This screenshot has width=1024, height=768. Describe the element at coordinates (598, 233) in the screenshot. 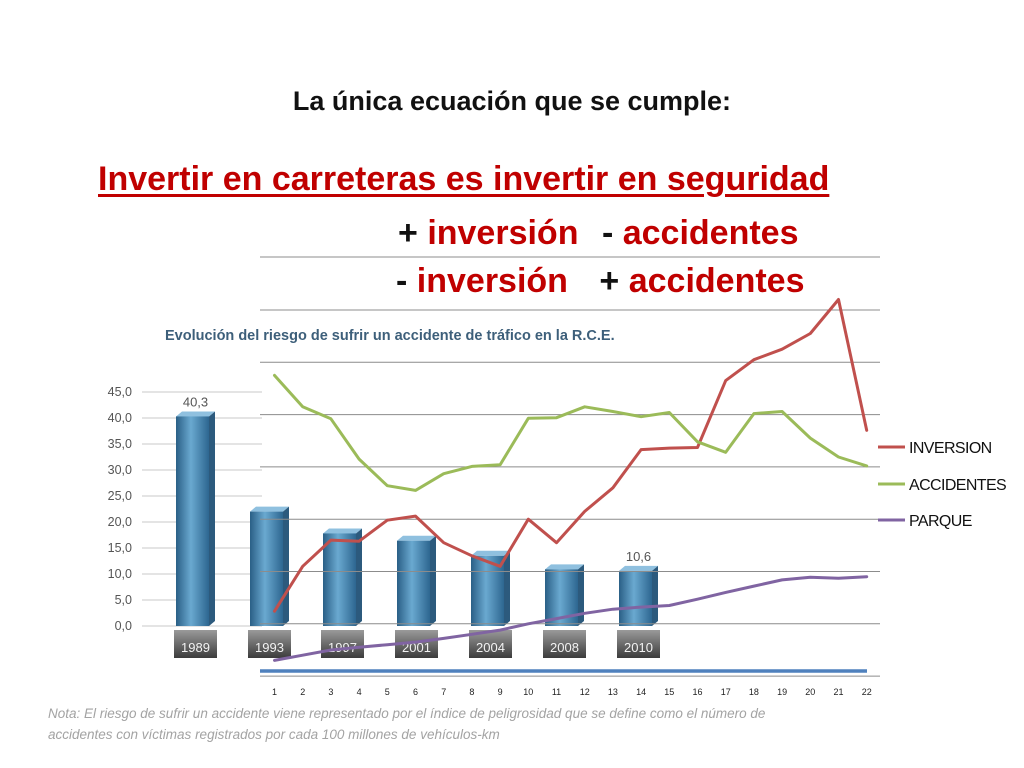

I see `equation-1: + inversión - accidentes` at that location.